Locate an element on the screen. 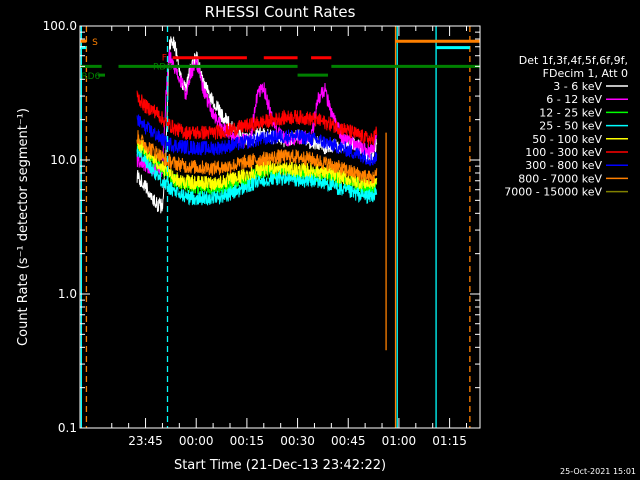 The width and height of the screenshot is (640, 480). legend-entry-label-6: 300 - 800 keV is located at coordinates (563, 165).